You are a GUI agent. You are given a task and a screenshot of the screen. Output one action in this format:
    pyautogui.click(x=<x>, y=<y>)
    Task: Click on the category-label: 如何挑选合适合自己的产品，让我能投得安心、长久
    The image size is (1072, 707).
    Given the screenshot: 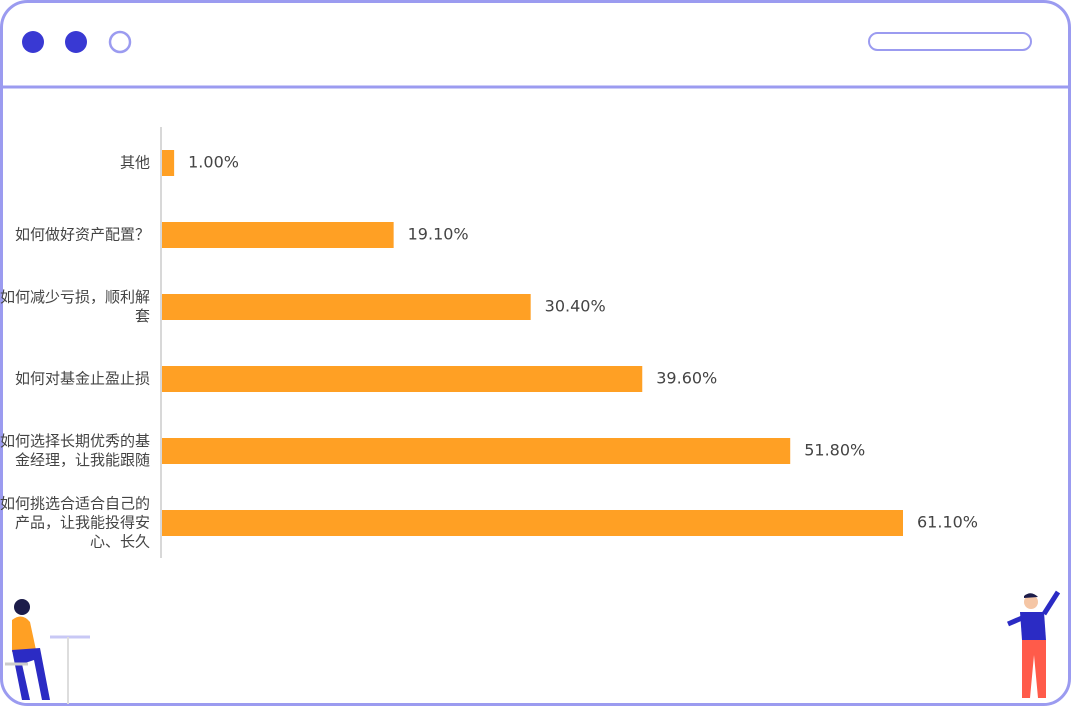 What is the action you would take?
    pyautogui.click(x=75, y=522)
    